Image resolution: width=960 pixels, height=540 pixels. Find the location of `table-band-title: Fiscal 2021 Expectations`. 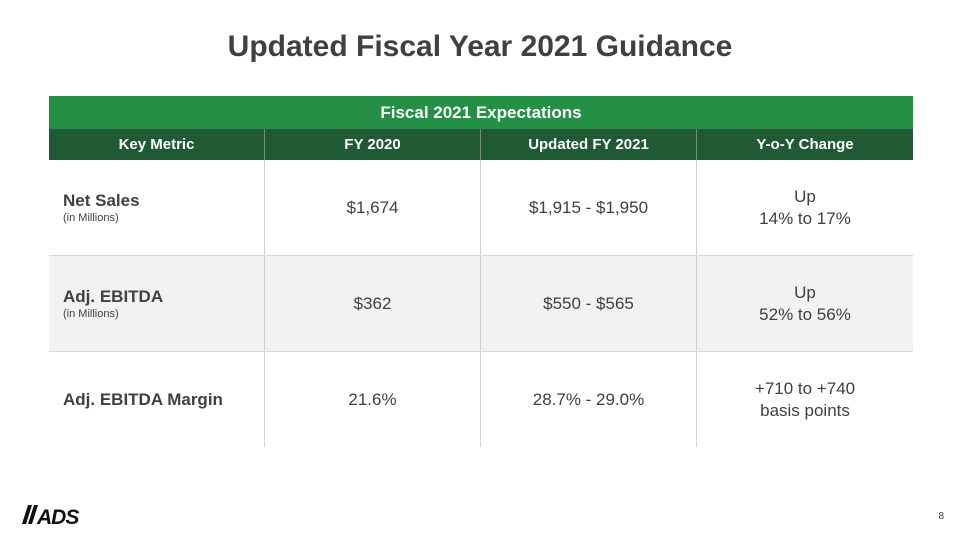

table-band-title: Fiscal 2021 Expectations is located at coordinates (481, 112).